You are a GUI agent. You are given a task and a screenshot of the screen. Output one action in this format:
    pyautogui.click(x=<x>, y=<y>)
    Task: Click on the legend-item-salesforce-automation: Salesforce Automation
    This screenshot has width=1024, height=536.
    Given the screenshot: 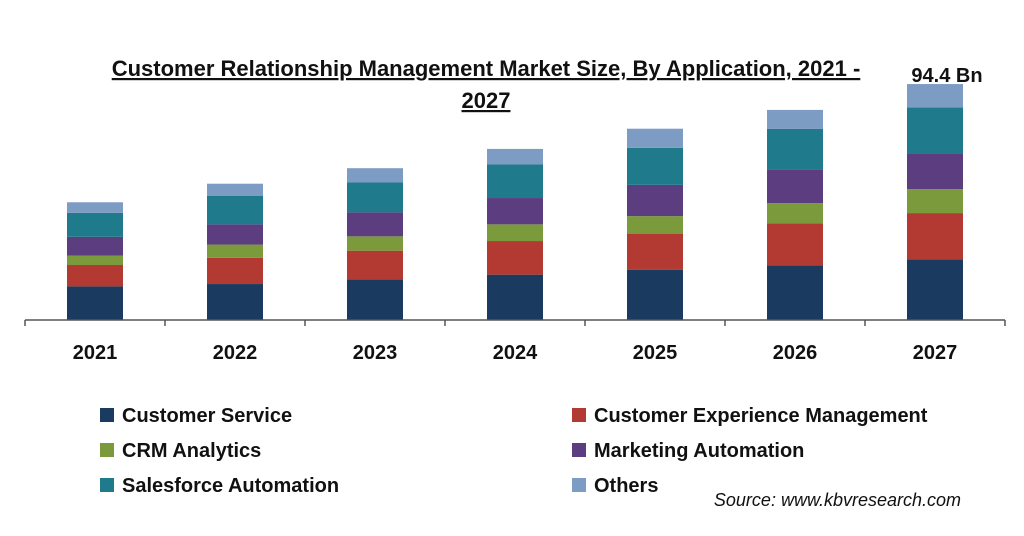 What is the action you would take?
    pyautogui.click(x=219, y=486)
    